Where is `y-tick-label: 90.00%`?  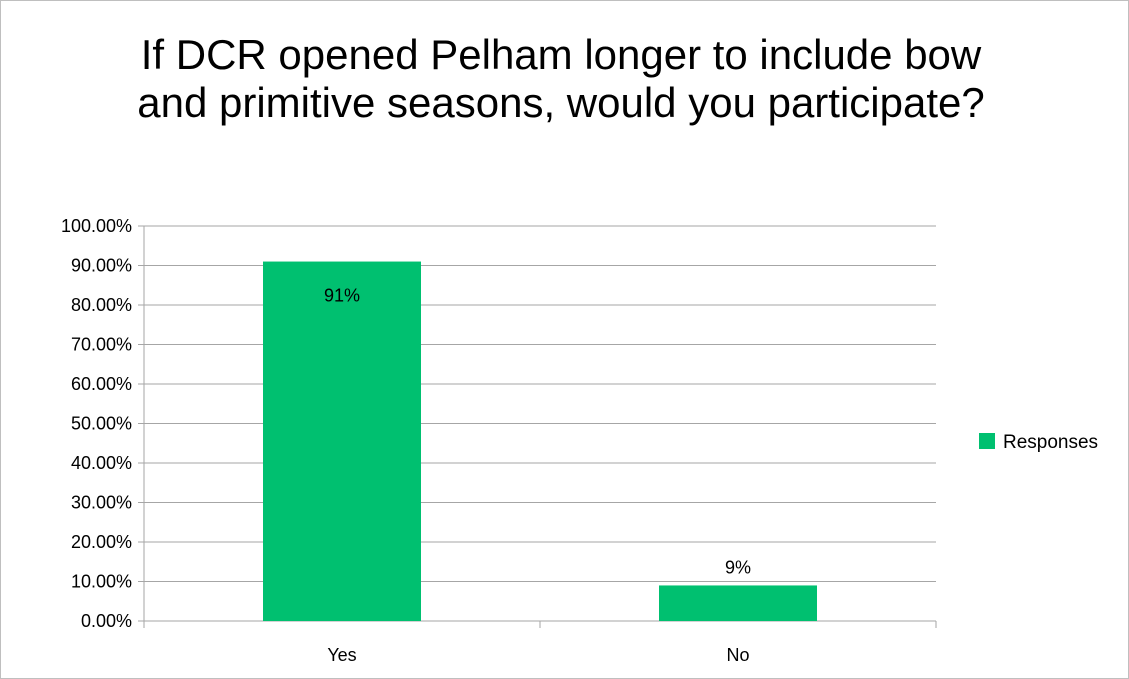
y-tick-label: 90.00% is located at coordinates (101, 266).